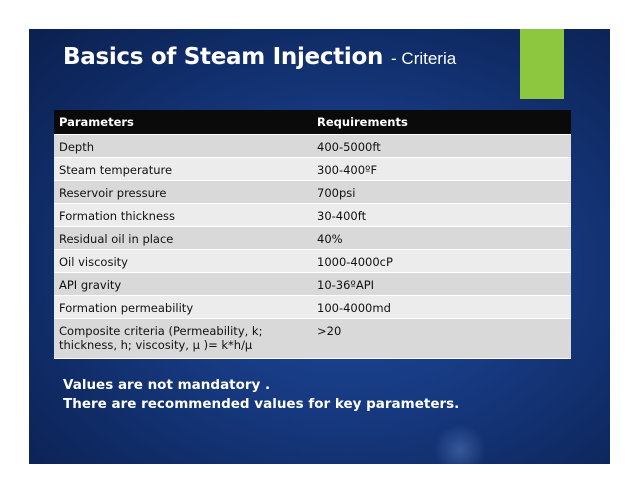 The width and height of the screenshot is (638, 493). What do you see at coordinates (441, 261) in the screenshot?
I see `requirement-cell: 1000-4000cP` at bounding box center [441, 261].